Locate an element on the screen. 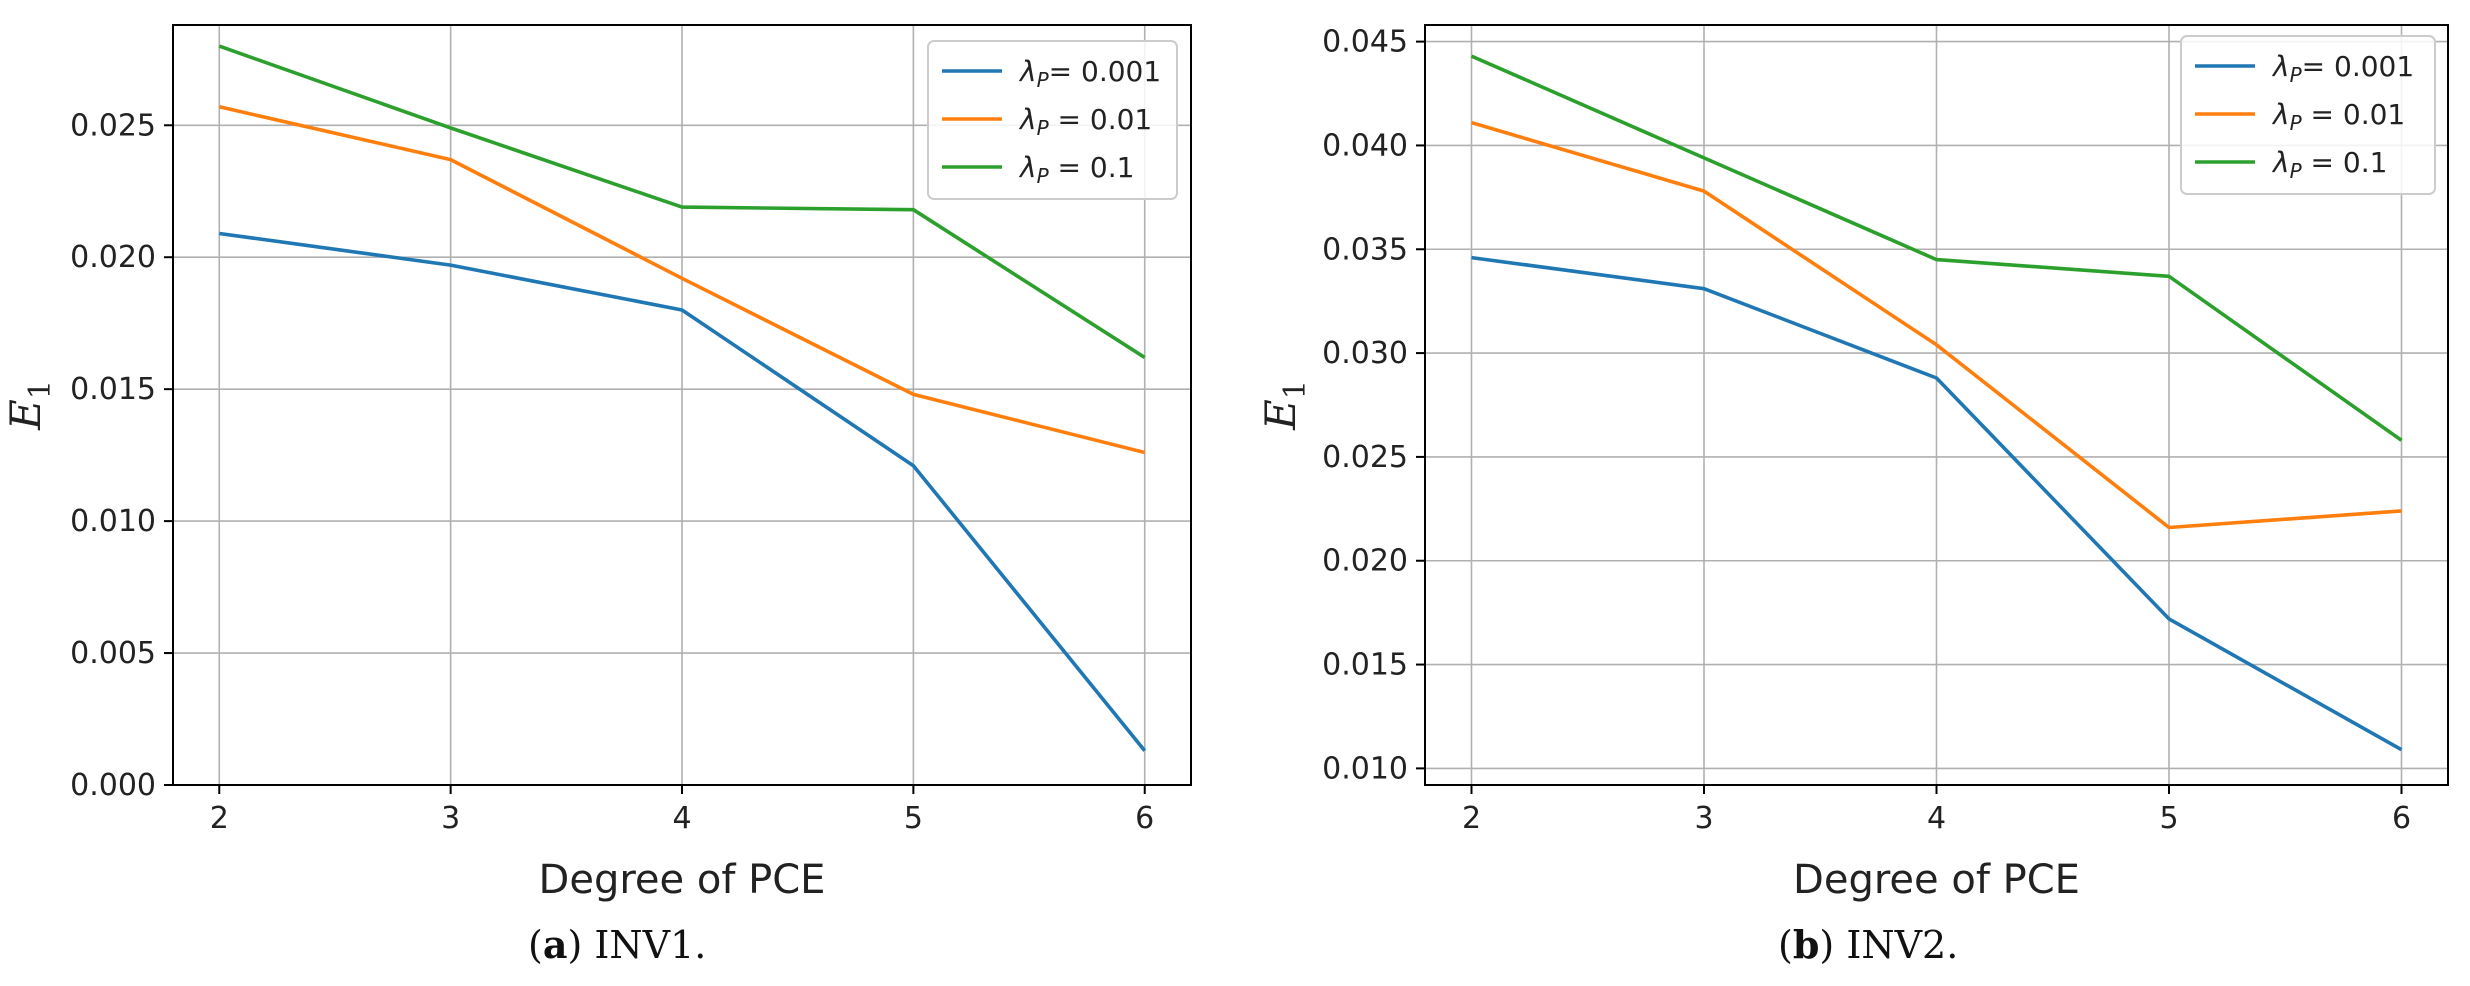  y-tick-label: 0.030 is located at coordinates (1365, 353).